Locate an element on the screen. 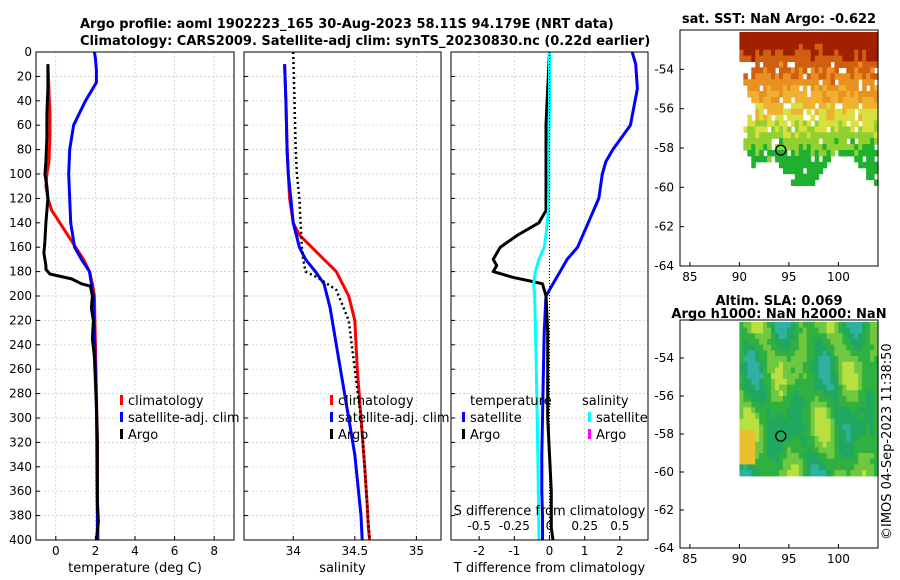 Image resolution: width=900 pixels, height=580 pixels. legend-swatch-t-satellite is located at coordinates (463, 417).